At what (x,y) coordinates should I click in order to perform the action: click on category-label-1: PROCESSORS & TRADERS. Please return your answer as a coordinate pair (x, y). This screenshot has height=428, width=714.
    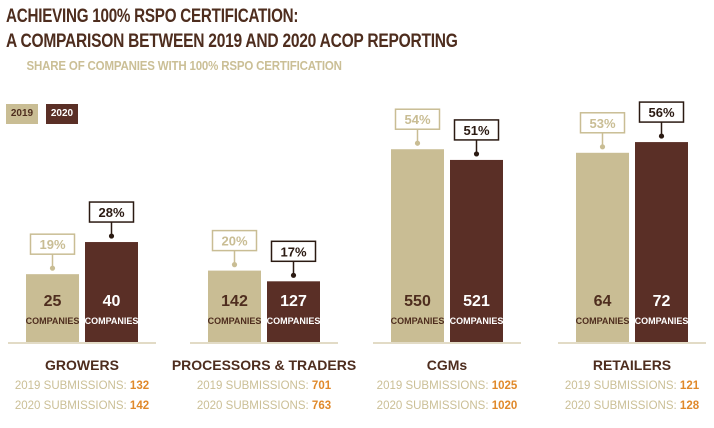
    Looking at the image, I should click on (264, 365).